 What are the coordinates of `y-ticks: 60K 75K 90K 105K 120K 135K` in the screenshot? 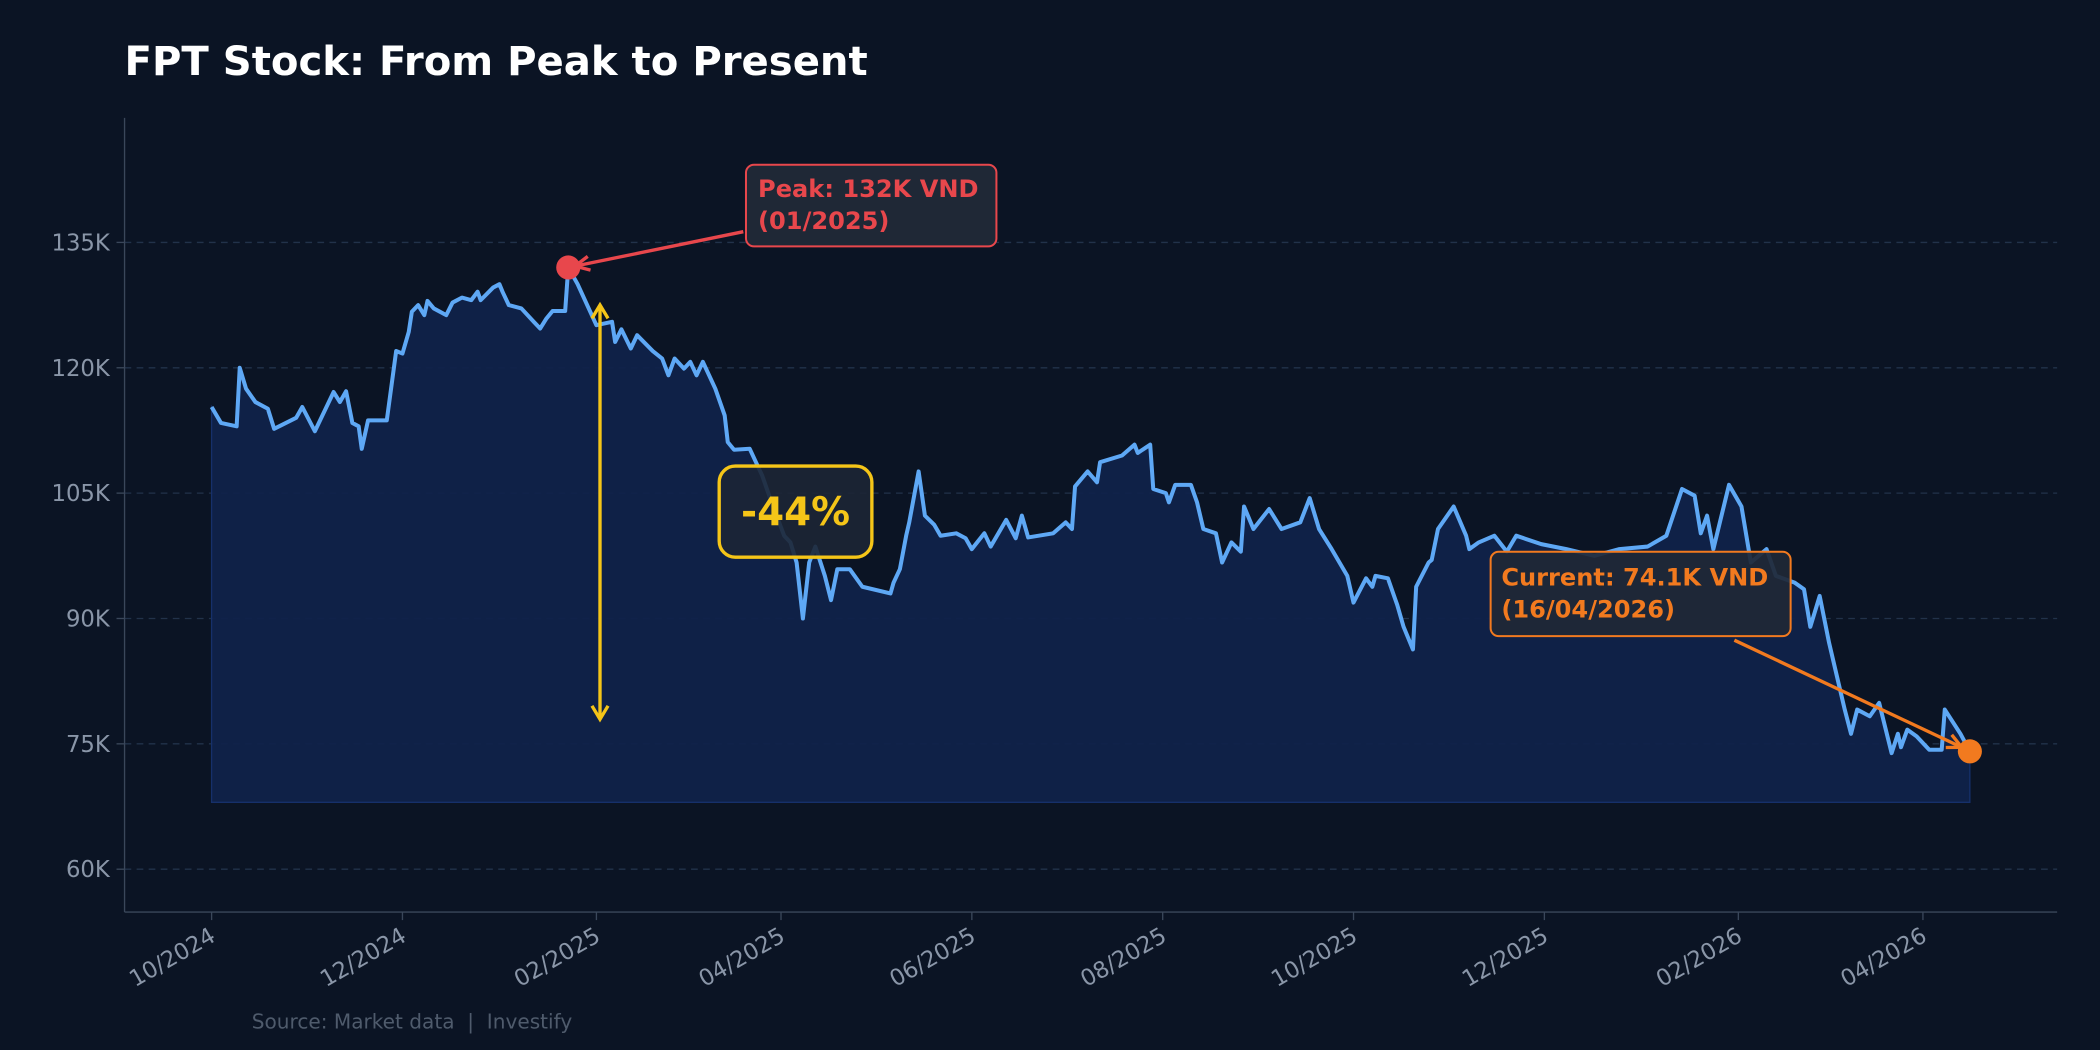 It's located at (88, 556).